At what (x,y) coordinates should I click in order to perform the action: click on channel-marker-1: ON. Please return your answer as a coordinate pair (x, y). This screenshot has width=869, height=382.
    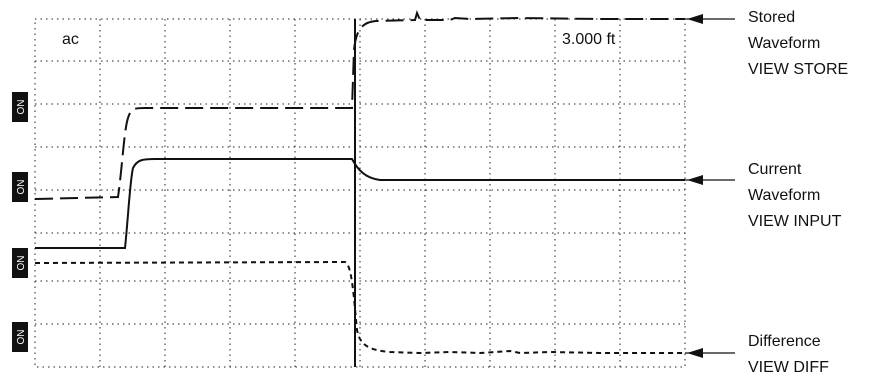
    Looking at the image, I should click on (20, 107).